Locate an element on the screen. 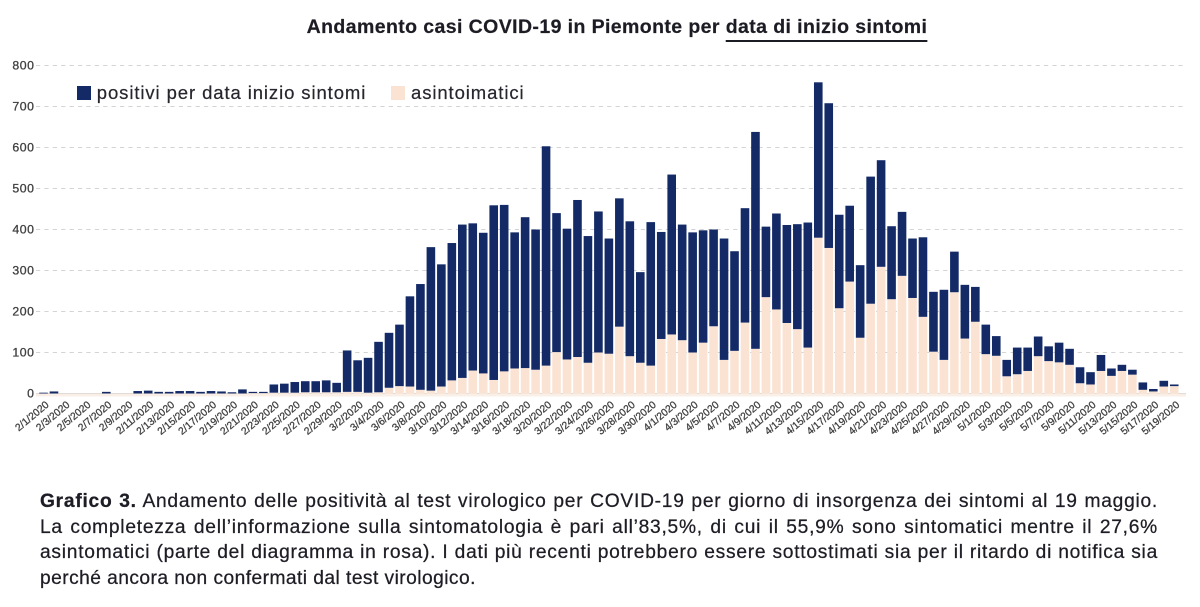 This screenshot has height=607, width=1200. svg-text: 100 is located at coordinates (23, 353).